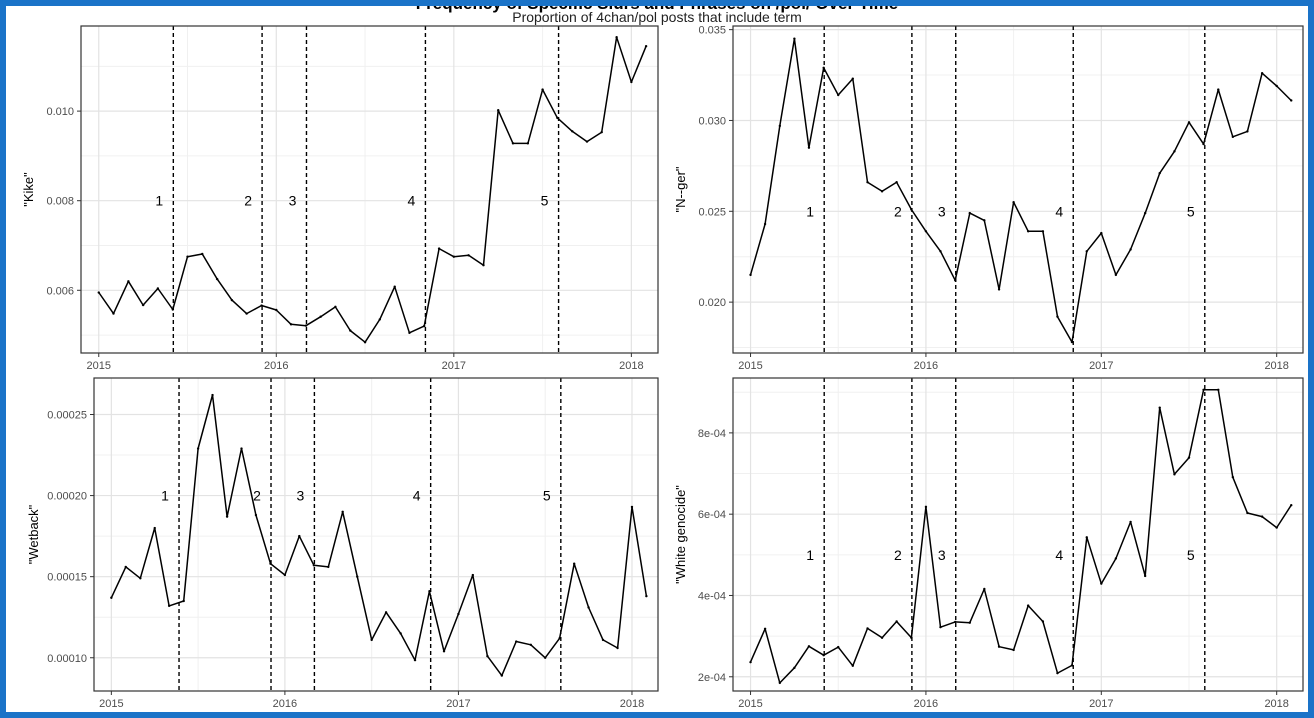  I want to click on y-tick-label: 0.035, so click(712, 31).